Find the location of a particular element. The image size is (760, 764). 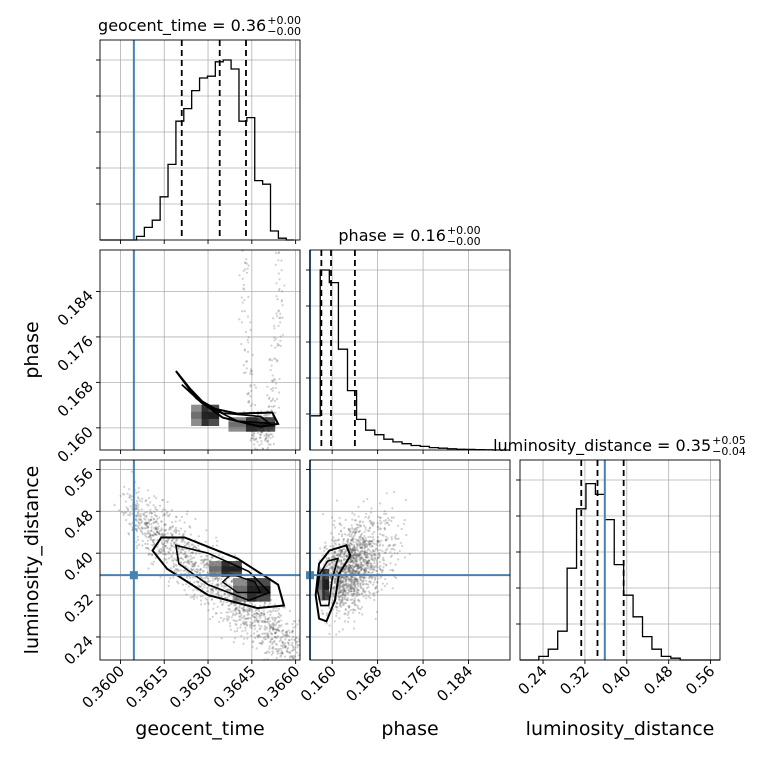

scatter-phase_vs_luminosity_distance is located at coordinates (362, 563).